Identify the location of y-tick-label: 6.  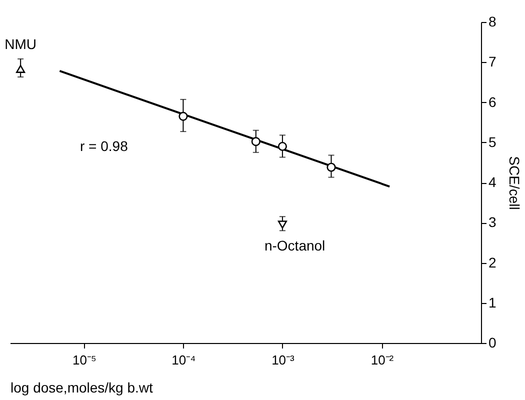
(492, 102).